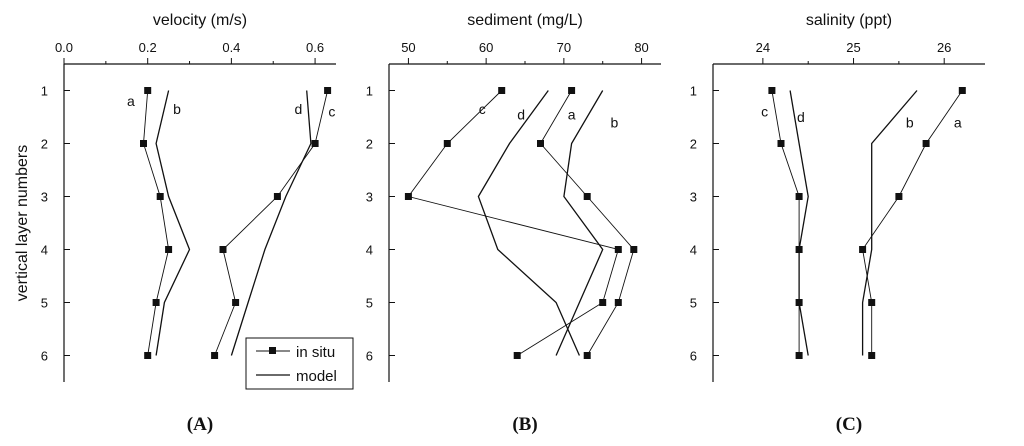 The image size is (1024, 446). I want to click on legend: in situ model, so click(299, 363).